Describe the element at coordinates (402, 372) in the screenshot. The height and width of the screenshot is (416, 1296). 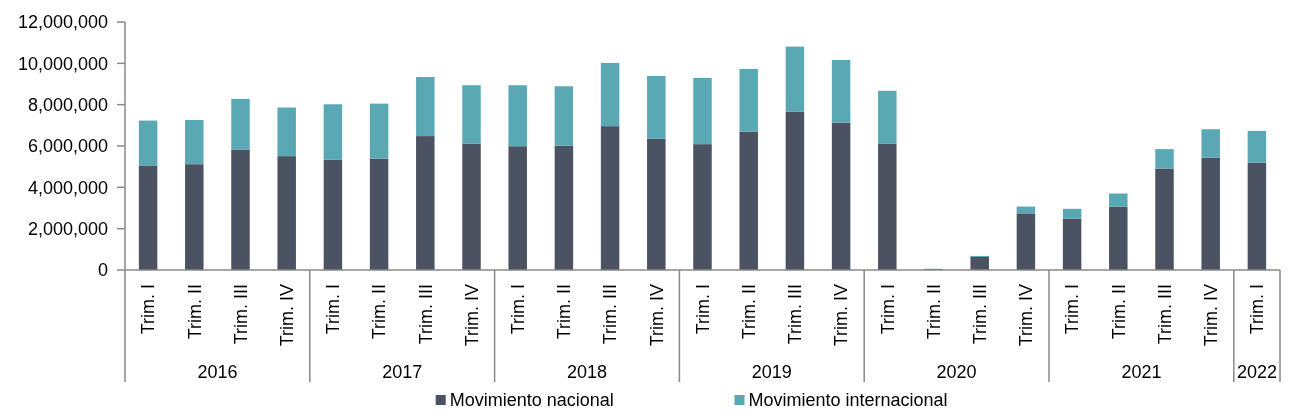
I see `text: 2017` at that location.